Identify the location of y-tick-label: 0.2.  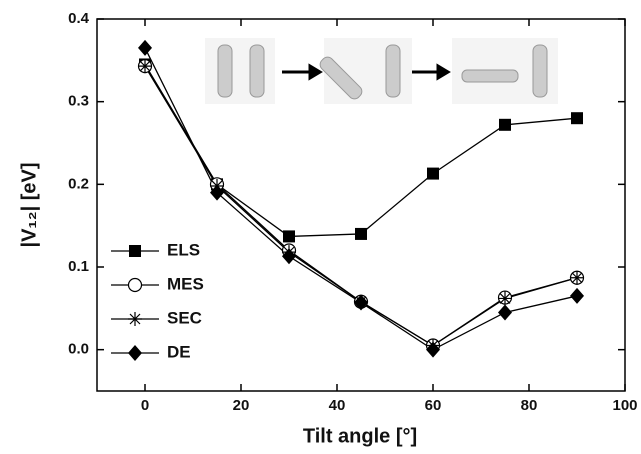
(78, 183).